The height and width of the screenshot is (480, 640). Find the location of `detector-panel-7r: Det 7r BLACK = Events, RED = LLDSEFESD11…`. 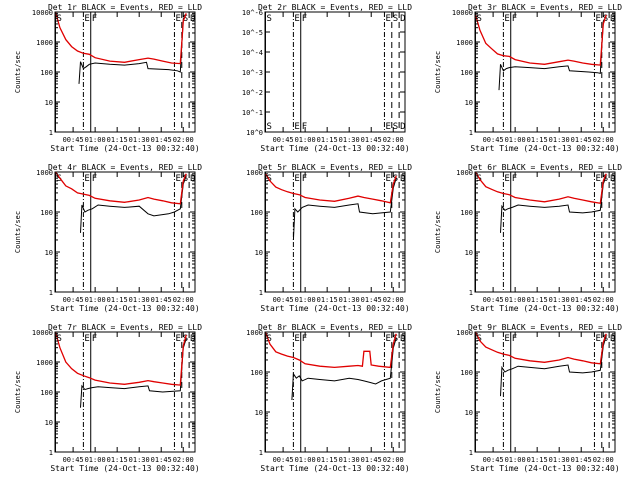

detector-panel-7r: Det 7r BLACK = Events, RED = LLDSEFESD11… is located at coordinates (108, 398).